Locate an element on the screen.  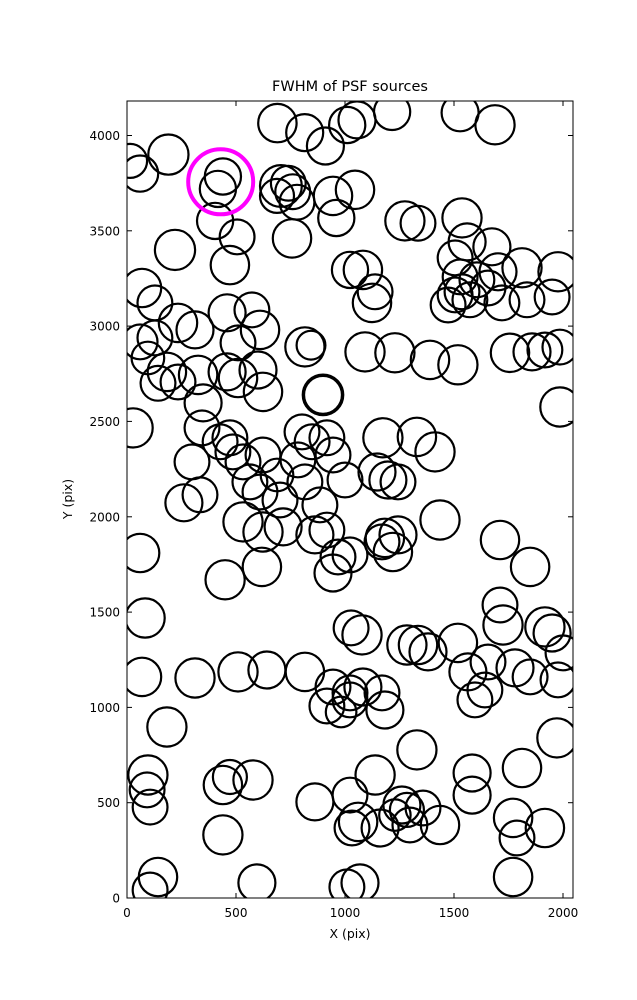
x-tick-label: 1500 is located at coordinates (454, 913).